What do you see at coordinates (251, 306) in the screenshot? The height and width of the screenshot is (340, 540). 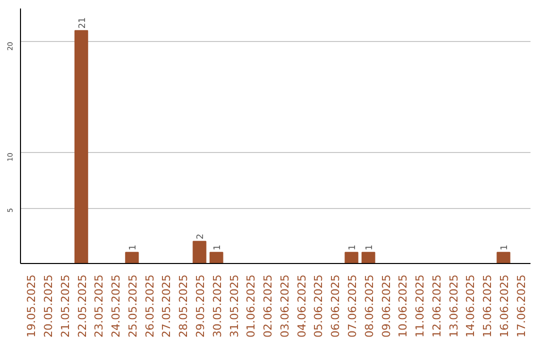 I see `x-tick-label: 01.06.2025` at bounding box center [251, 306].